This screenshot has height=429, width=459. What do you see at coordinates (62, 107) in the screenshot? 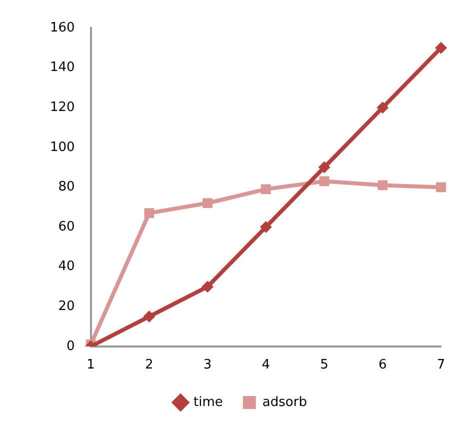
I see `y-tick-label: 120` at bounding box center [62, 107].